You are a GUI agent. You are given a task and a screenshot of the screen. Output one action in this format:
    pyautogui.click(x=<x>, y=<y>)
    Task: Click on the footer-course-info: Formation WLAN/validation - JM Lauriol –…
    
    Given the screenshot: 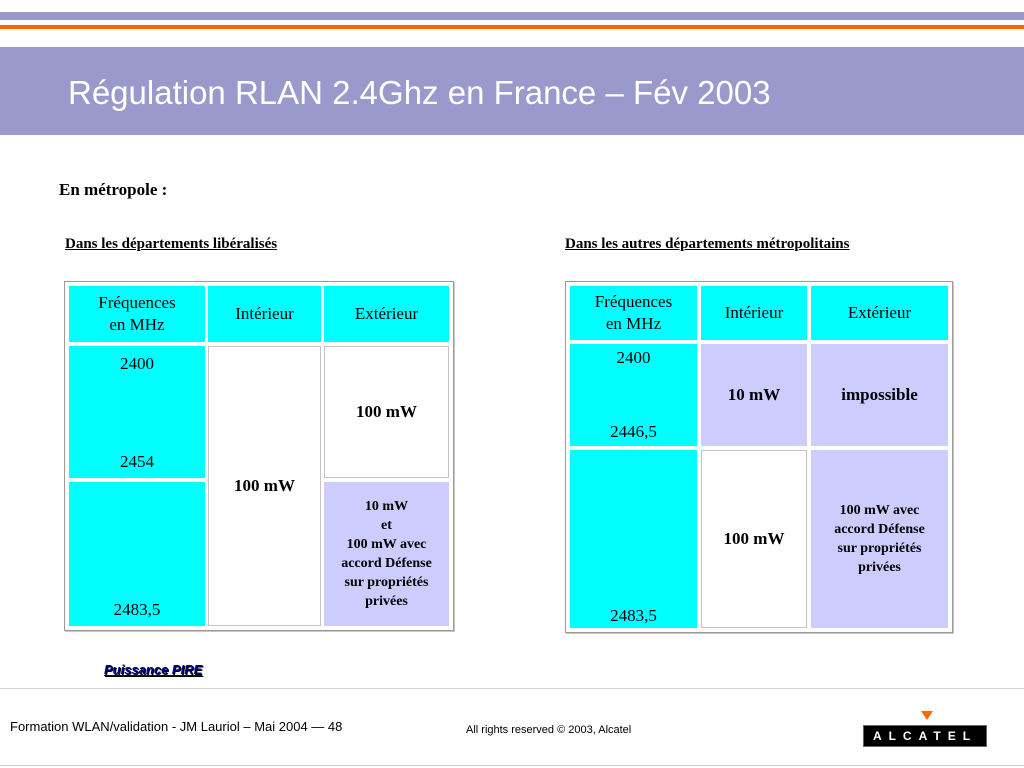 What is the action you would take?
    pyautogui.click(x=176, y=726)
    